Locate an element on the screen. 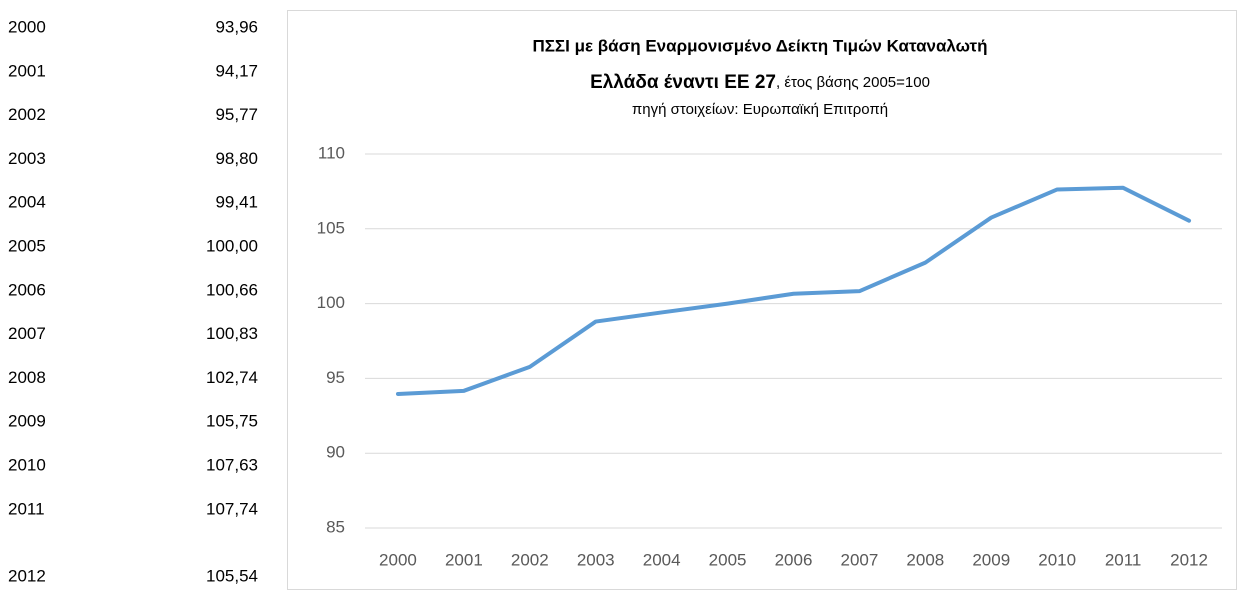  y-tick-label: 90 is located at coordinates (335, 452).